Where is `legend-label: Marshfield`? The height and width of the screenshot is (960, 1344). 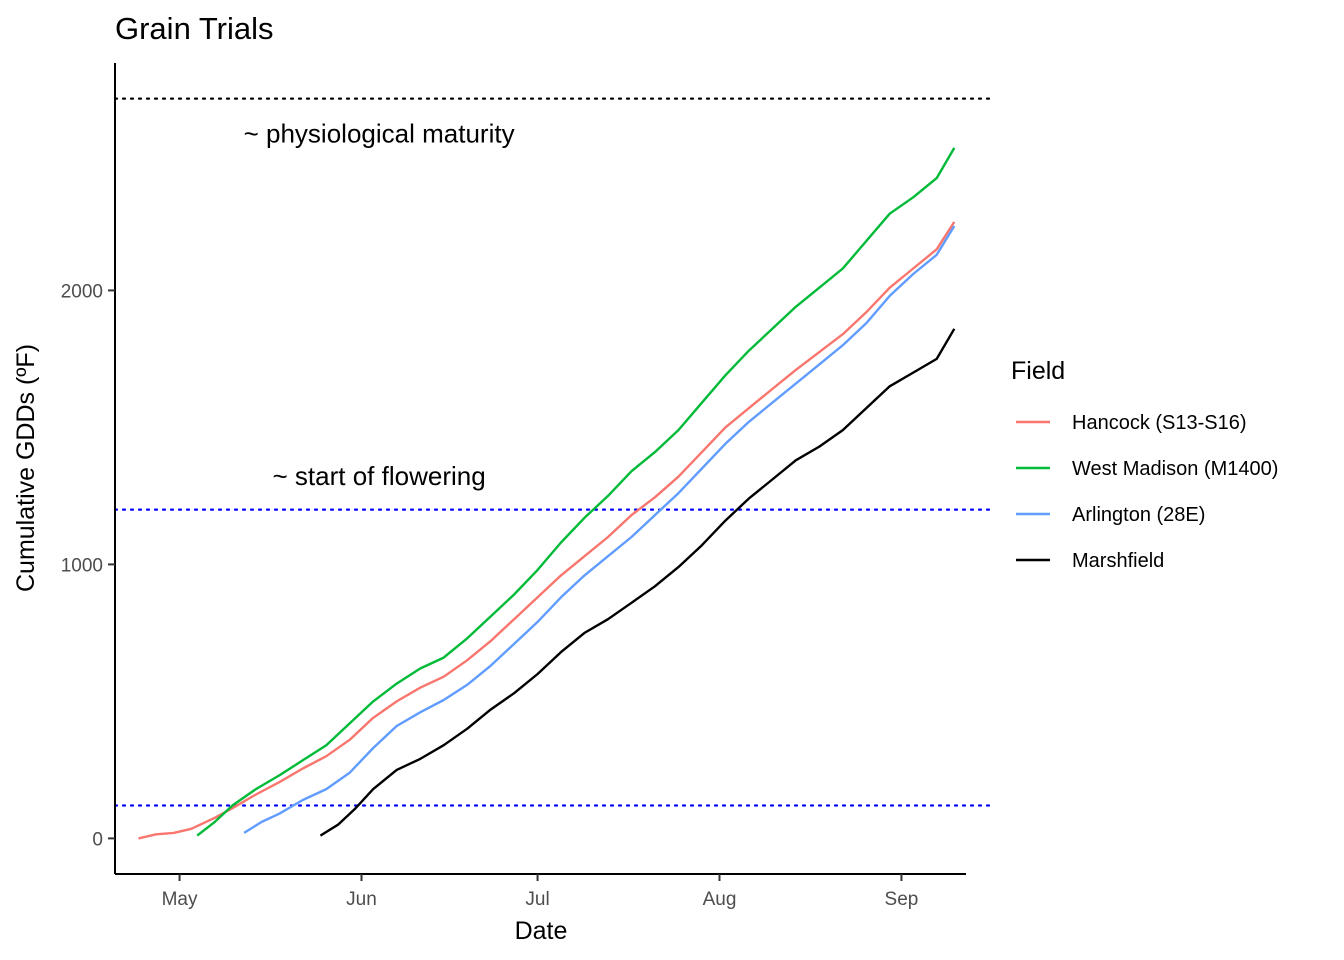
legend-label: Marshfield is located at coordinates (1118, 561).